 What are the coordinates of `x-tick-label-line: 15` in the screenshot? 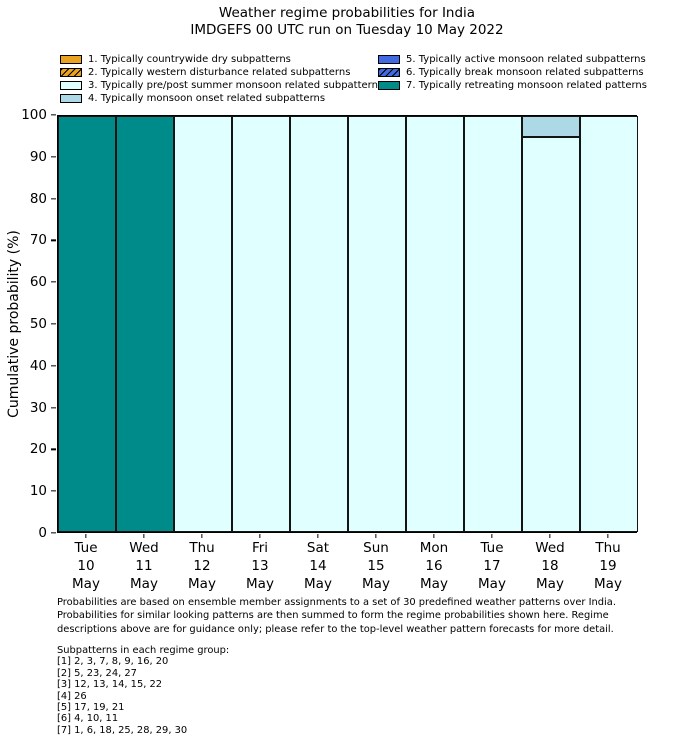 It's located at (376, 566).